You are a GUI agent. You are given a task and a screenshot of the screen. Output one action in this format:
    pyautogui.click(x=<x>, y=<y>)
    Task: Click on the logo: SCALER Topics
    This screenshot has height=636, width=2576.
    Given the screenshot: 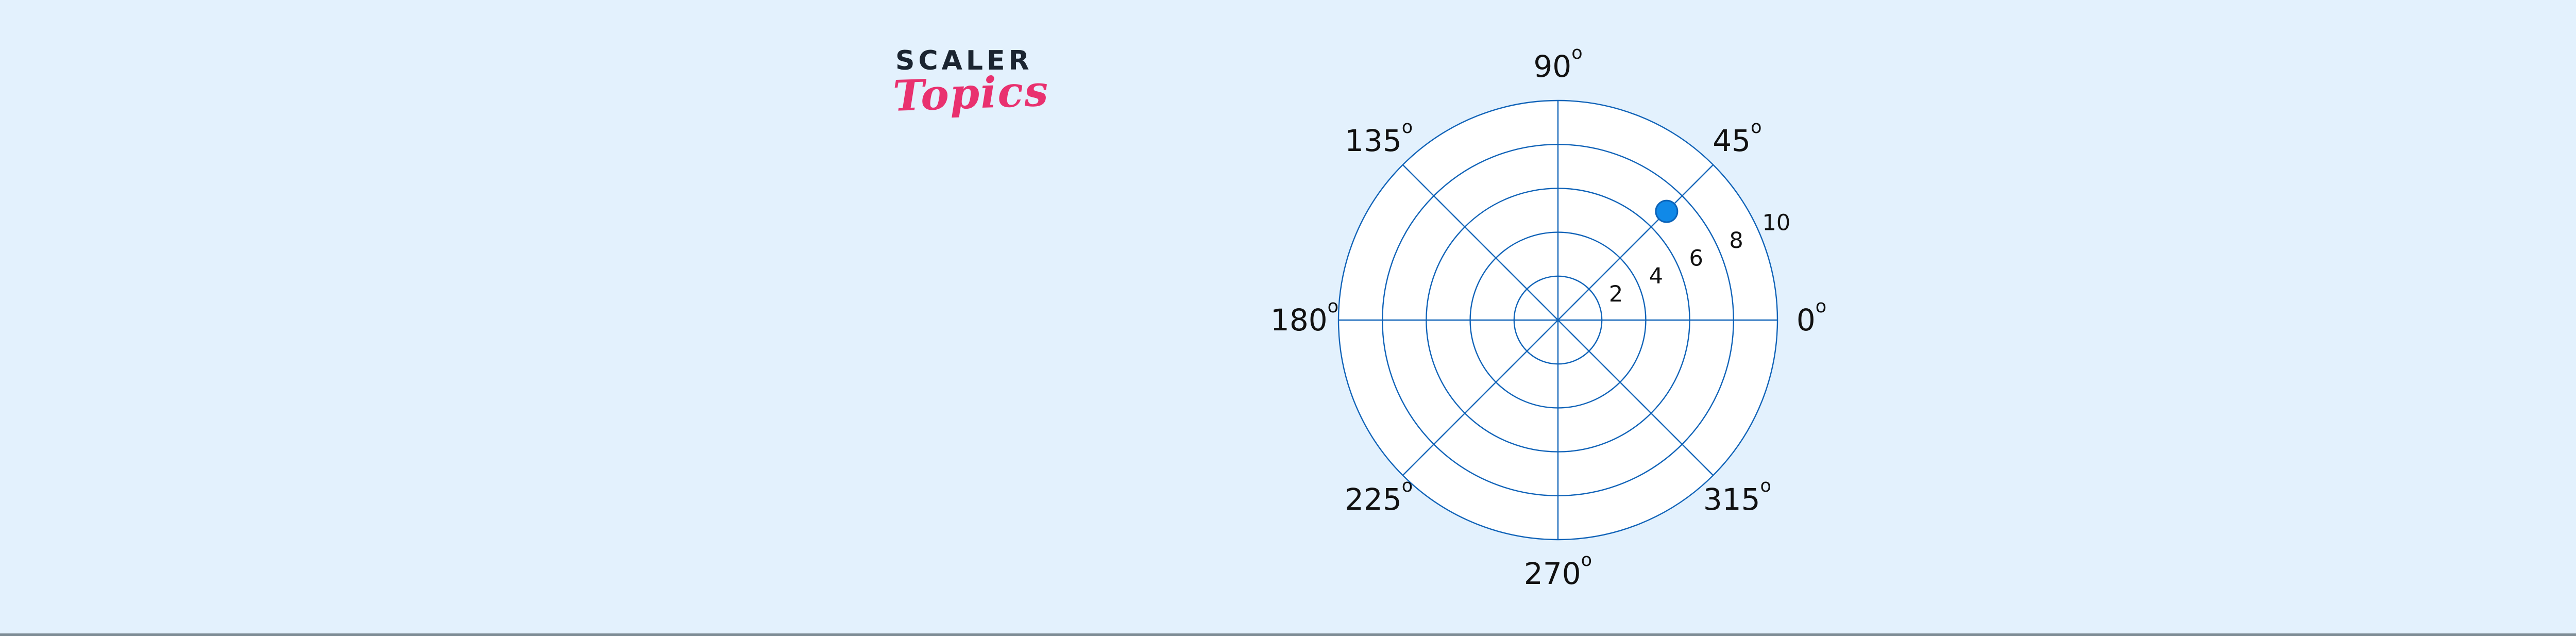 What is the action you would take?
    pyautogui.click(x=971, y=83)
    